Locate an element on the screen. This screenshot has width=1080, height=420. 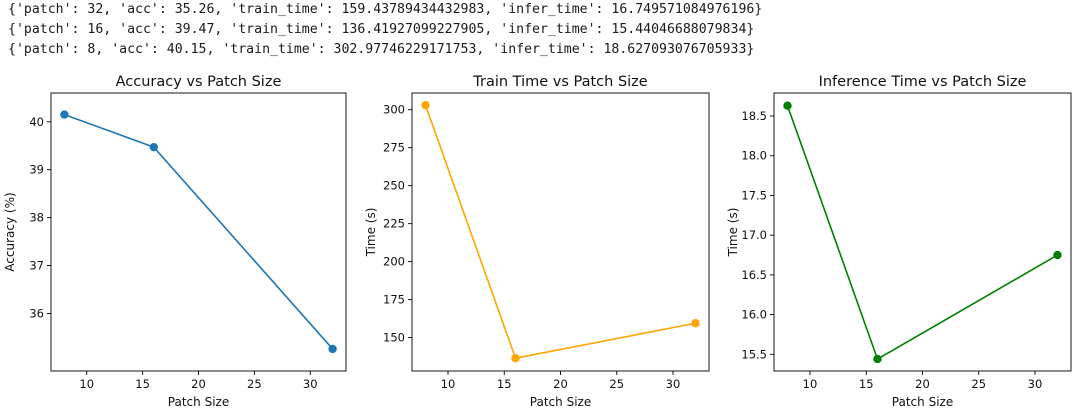
y-tick-label: 175 is located at coordinates (394, 300).